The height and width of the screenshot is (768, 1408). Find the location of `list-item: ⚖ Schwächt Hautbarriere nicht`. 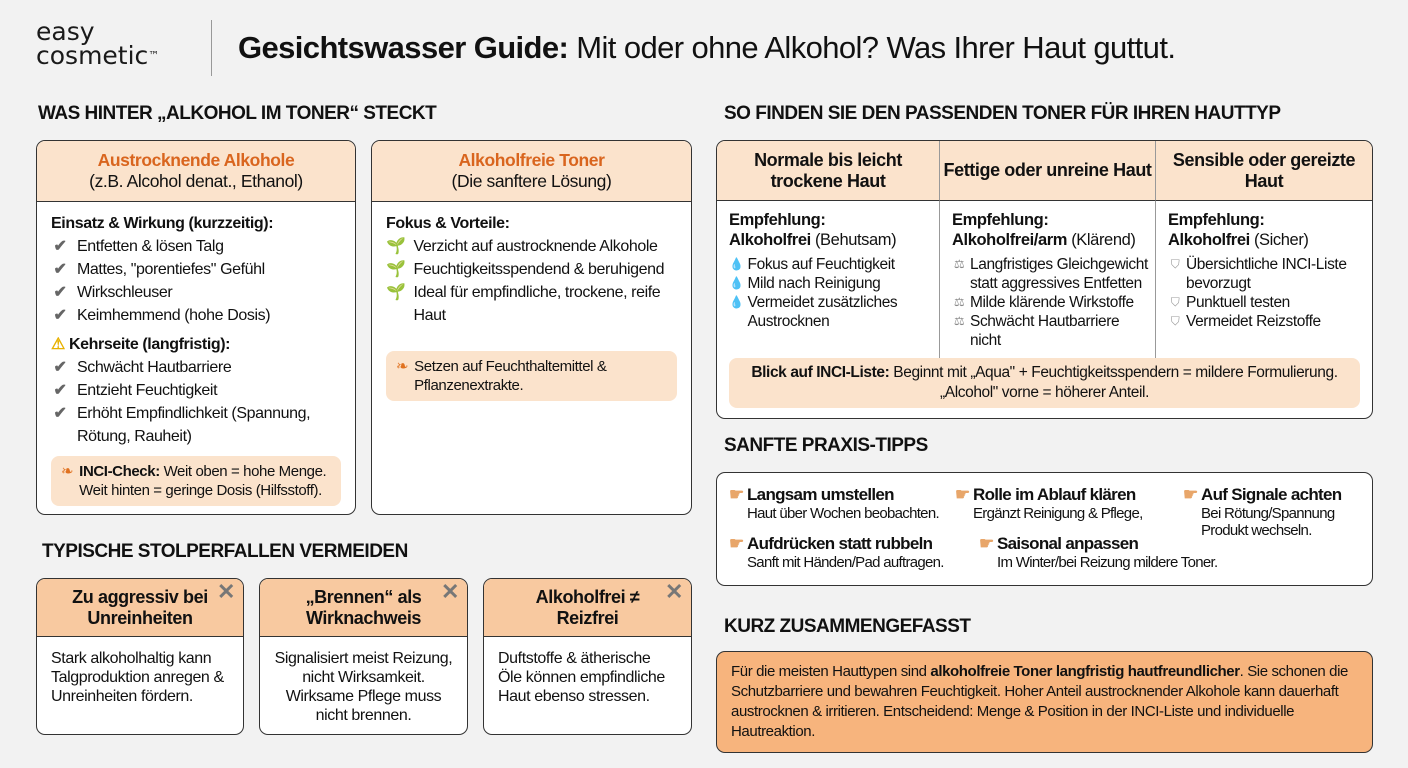

list-item: ⚖ Schwächt Hautbarriere nicht is located at coordinates (1036, 331).